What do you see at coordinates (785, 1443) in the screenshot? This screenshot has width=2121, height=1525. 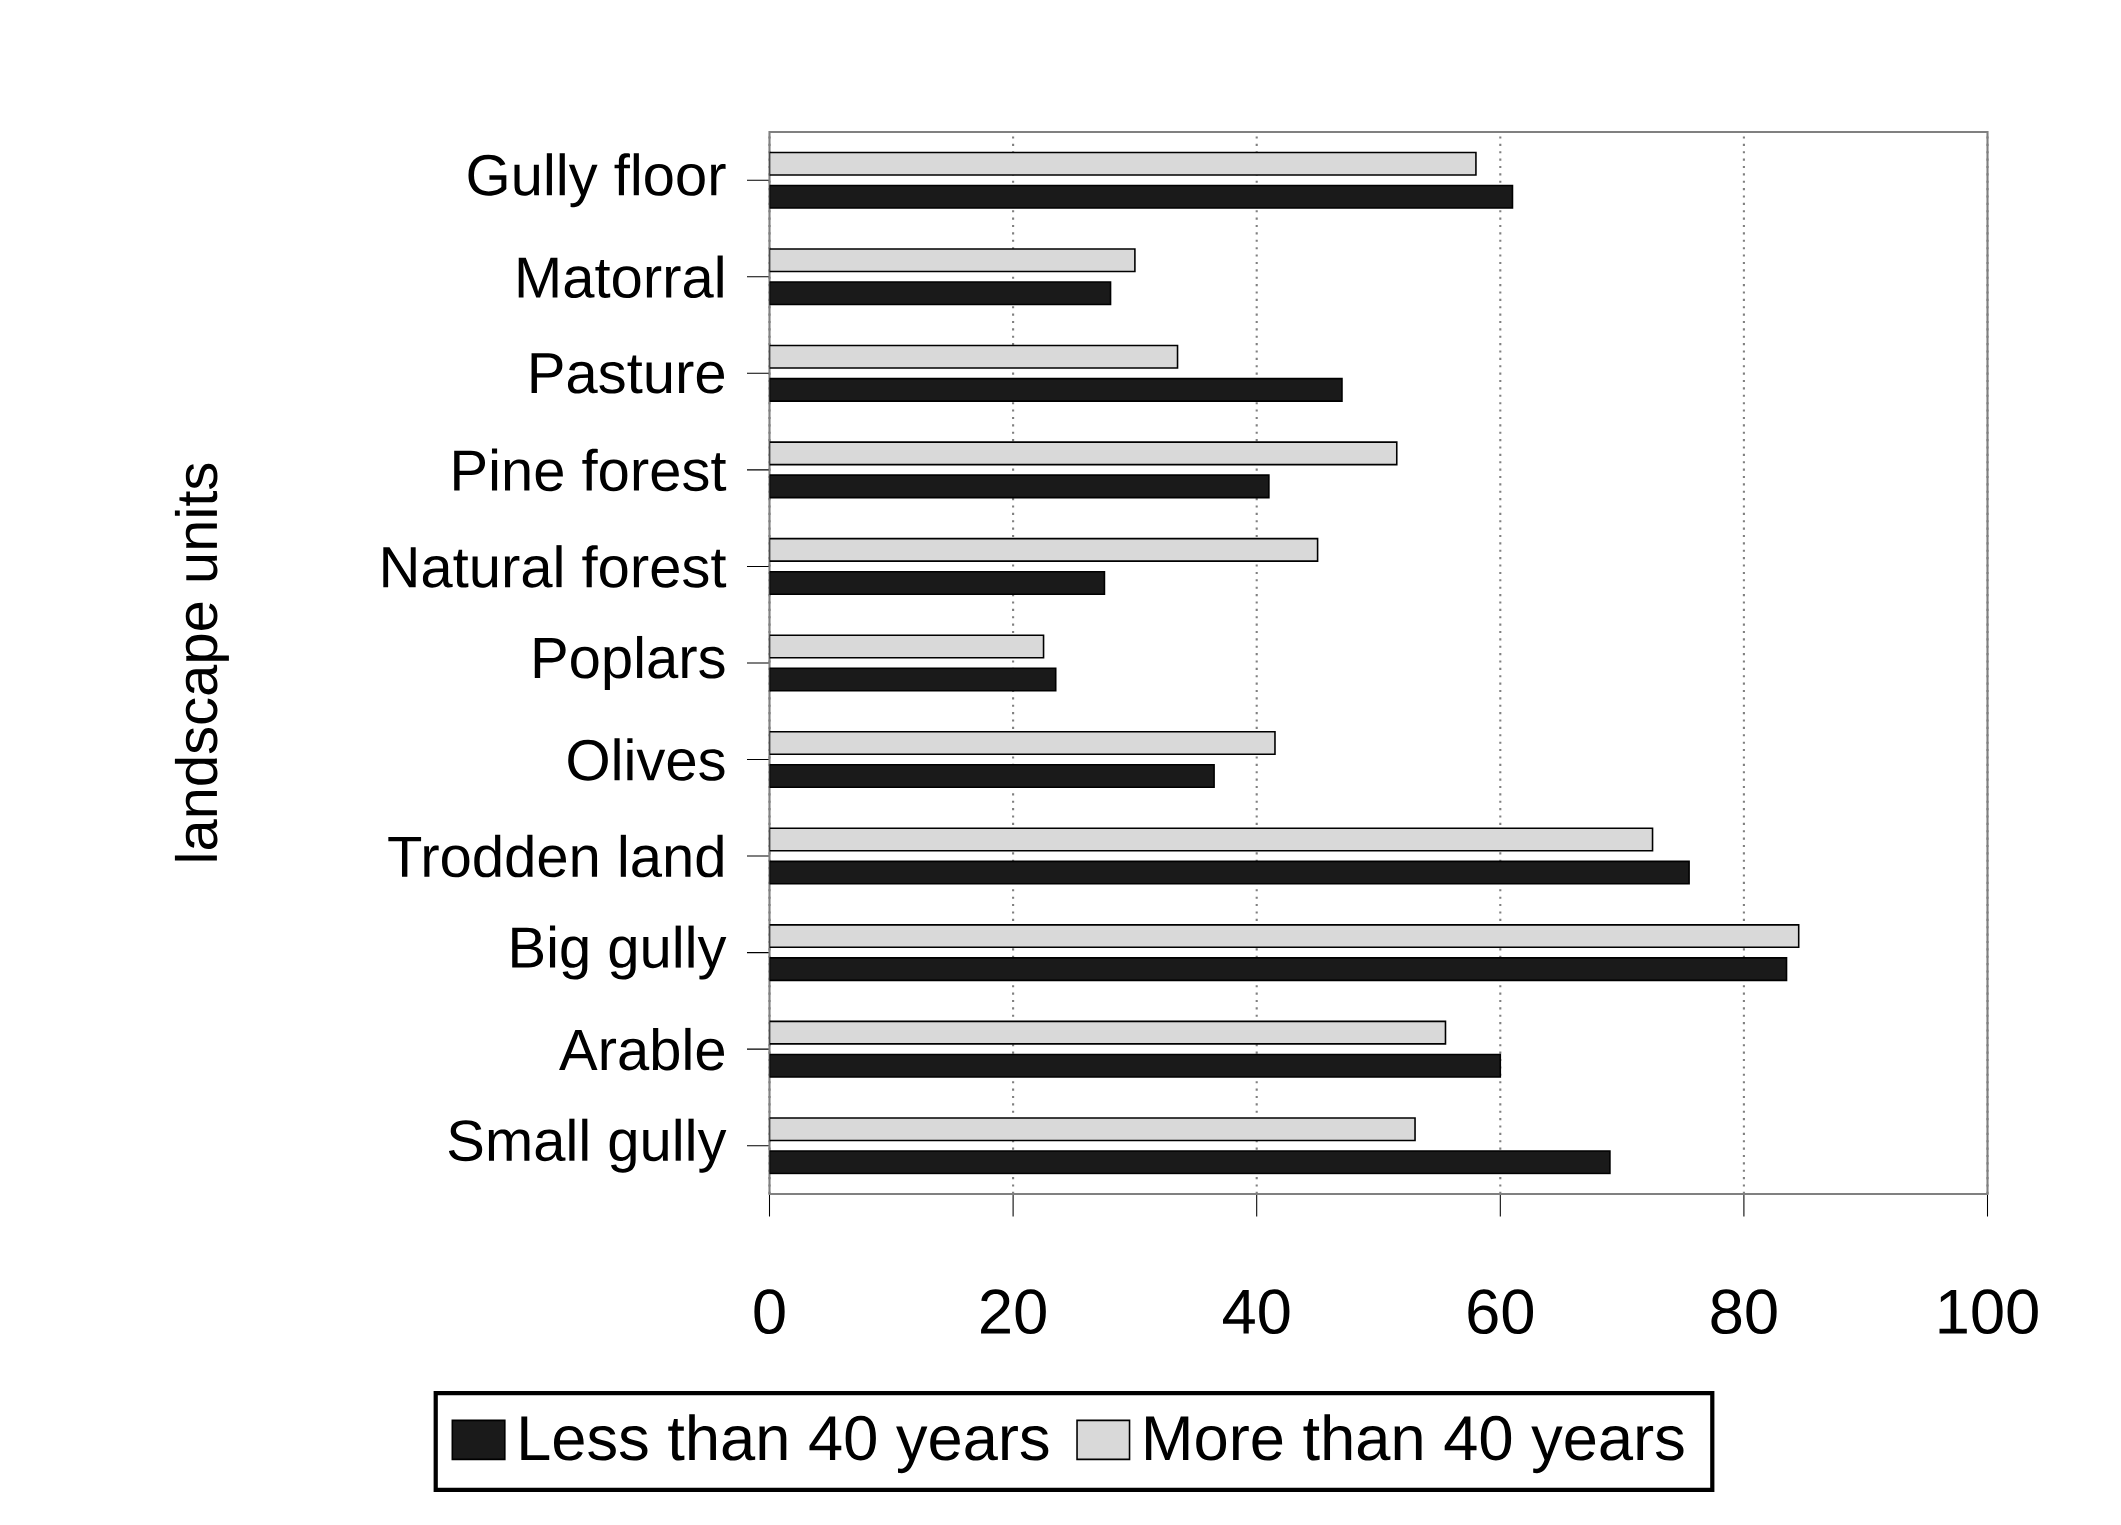 I see `legend-label: Less than 40 years` at bounding box center [785, 1443].